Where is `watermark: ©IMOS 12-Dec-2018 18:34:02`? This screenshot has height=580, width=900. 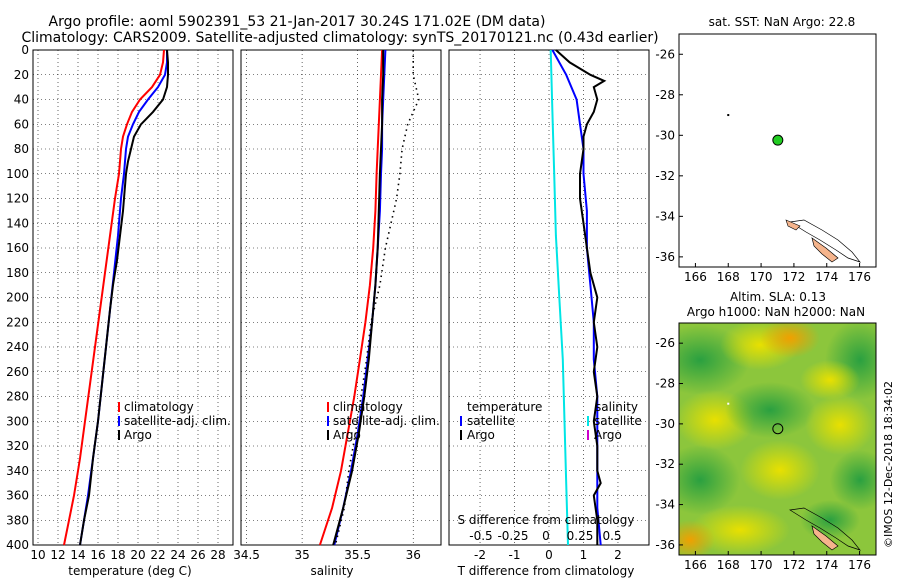 watermark: ©IMOS 12-Dec-2018 18:34:02 is located at coordinates (888, 464).